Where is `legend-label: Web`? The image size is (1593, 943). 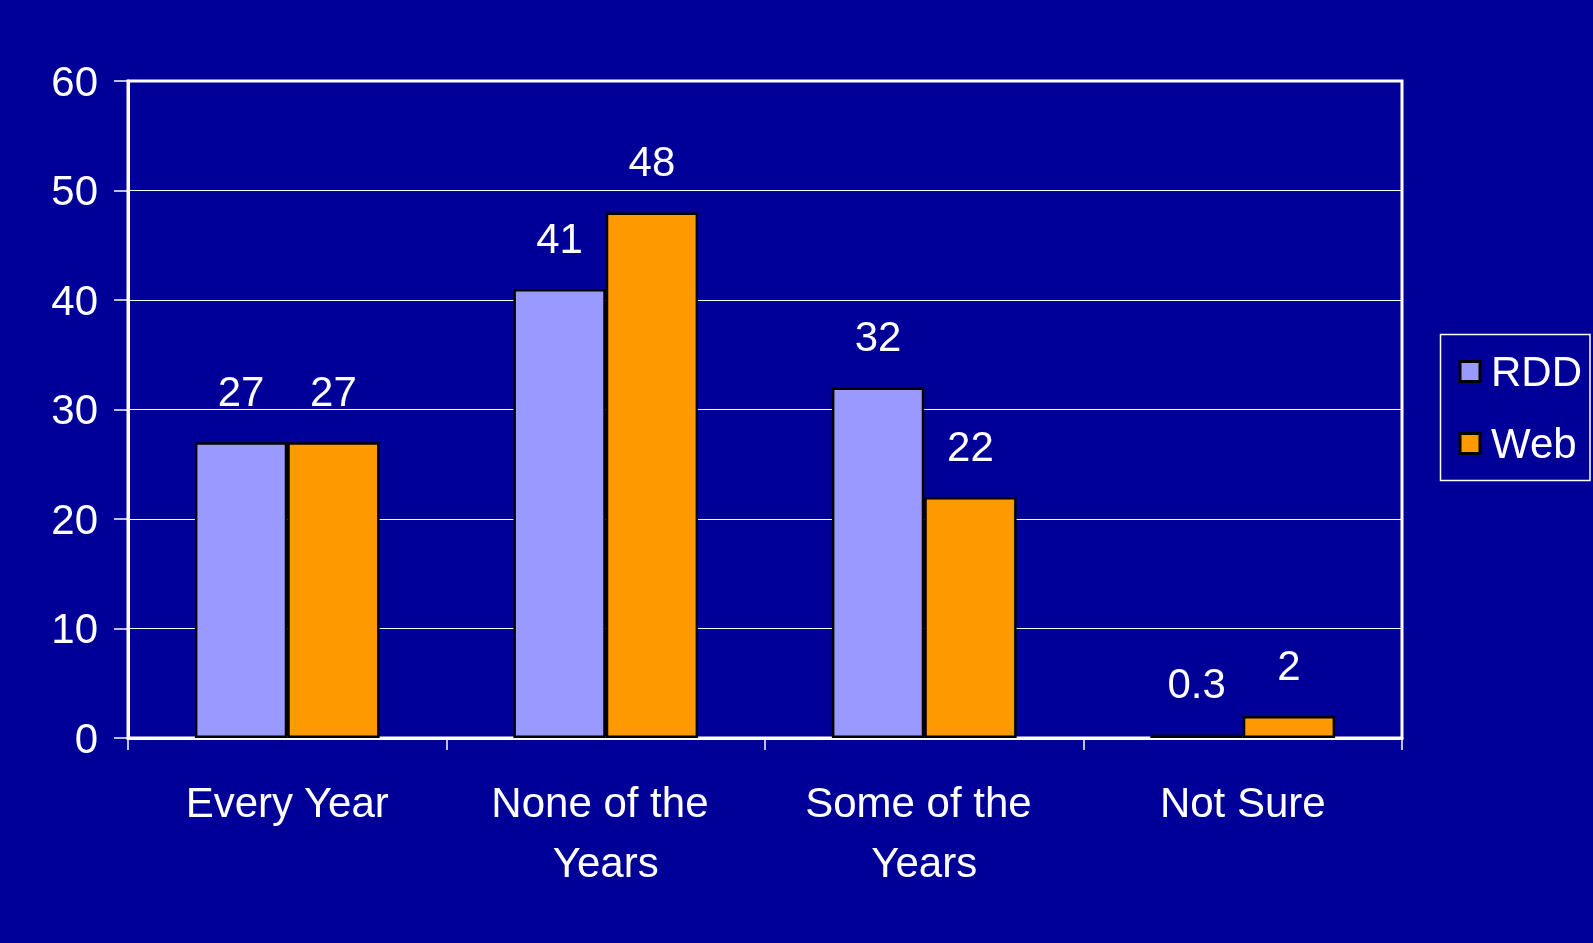
legend-label: Web is located at coordinates (1534, 443).